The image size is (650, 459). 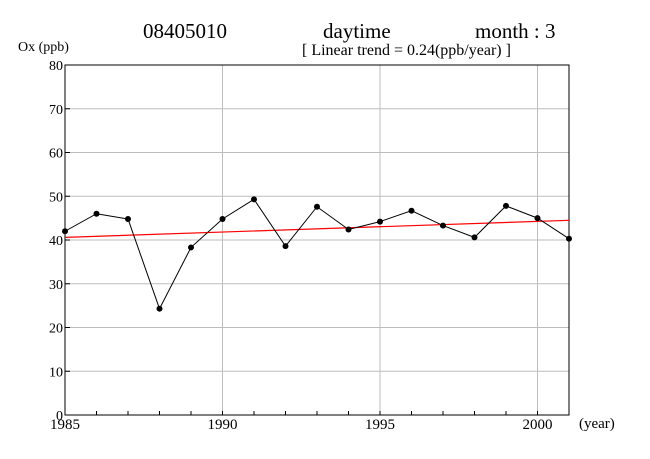 I want to click on data-point-2000, so click(x=537, y=218).